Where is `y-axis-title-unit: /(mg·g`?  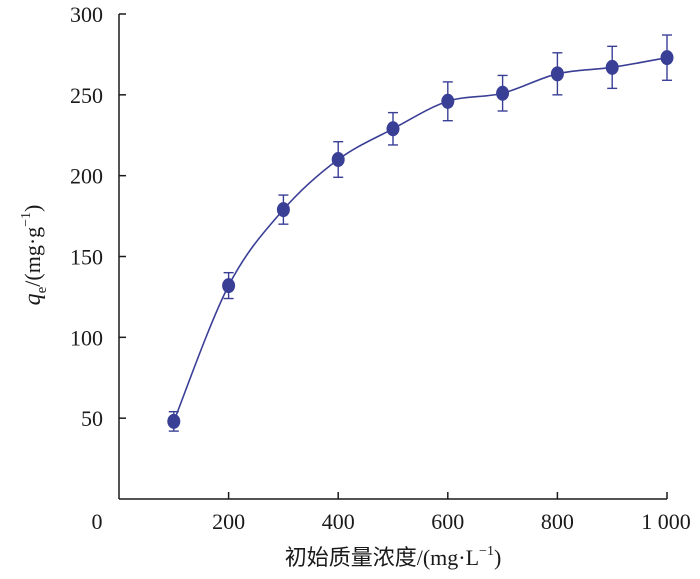 y-axis-title-unit: /(mg·g is located at coordinates (32, 257).